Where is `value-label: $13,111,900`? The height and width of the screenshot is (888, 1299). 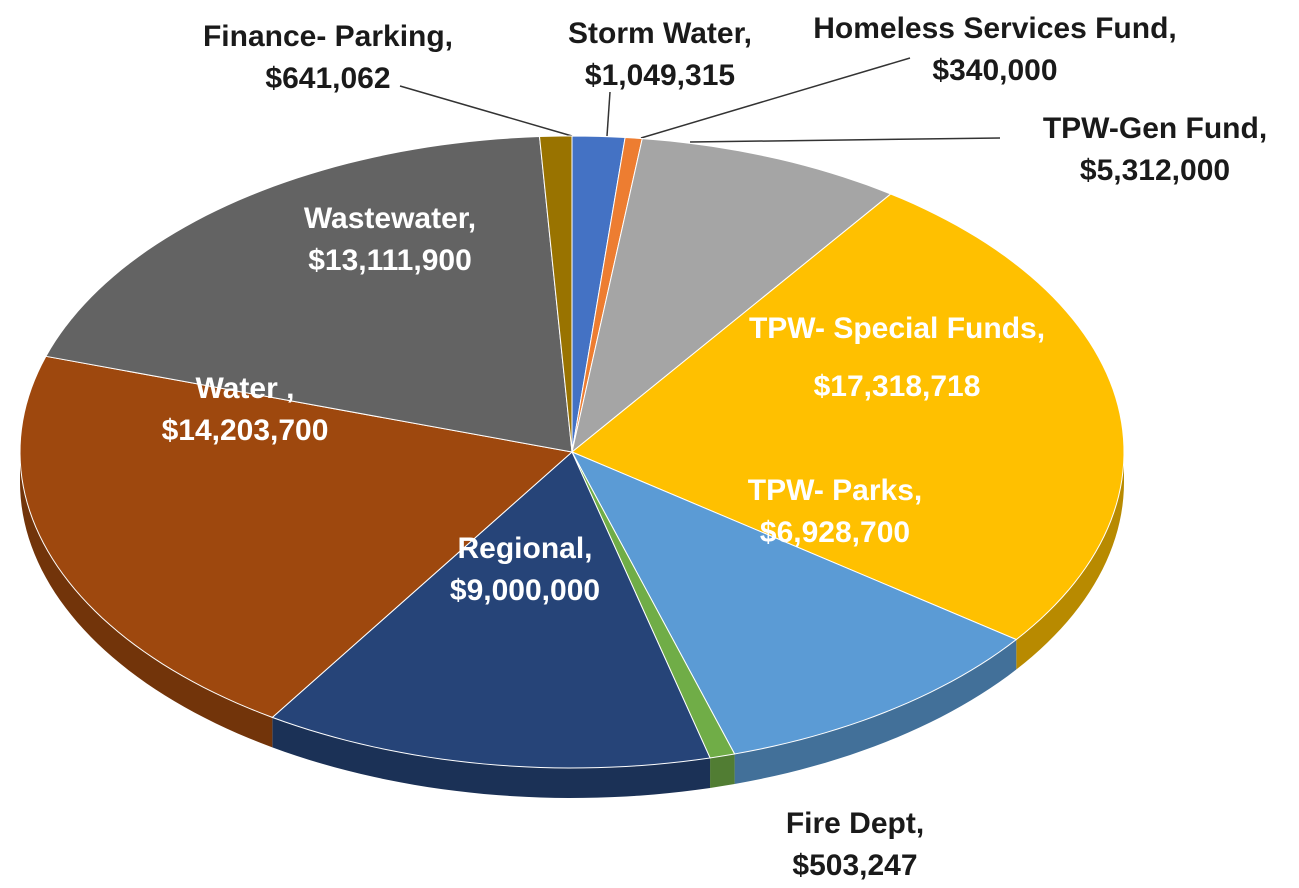
value-label: $13,111,900 is located at coordinates (390, 260).